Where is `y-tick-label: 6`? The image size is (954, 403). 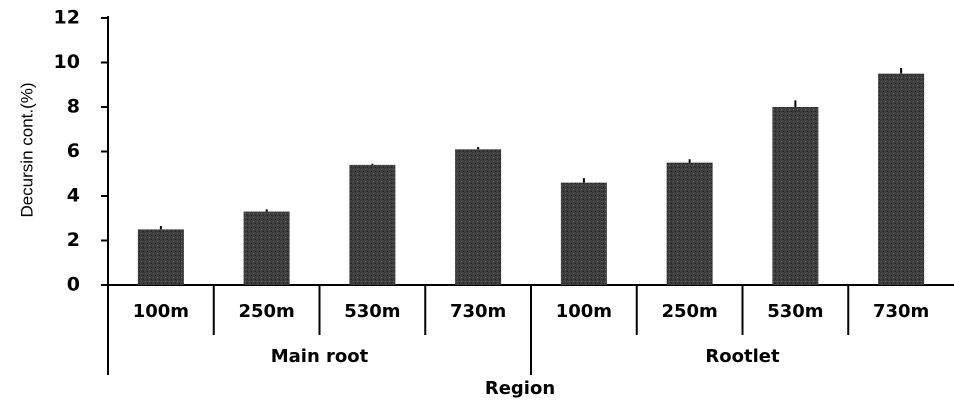
y-tick-label: 6 is located at coordinates (73, 151).